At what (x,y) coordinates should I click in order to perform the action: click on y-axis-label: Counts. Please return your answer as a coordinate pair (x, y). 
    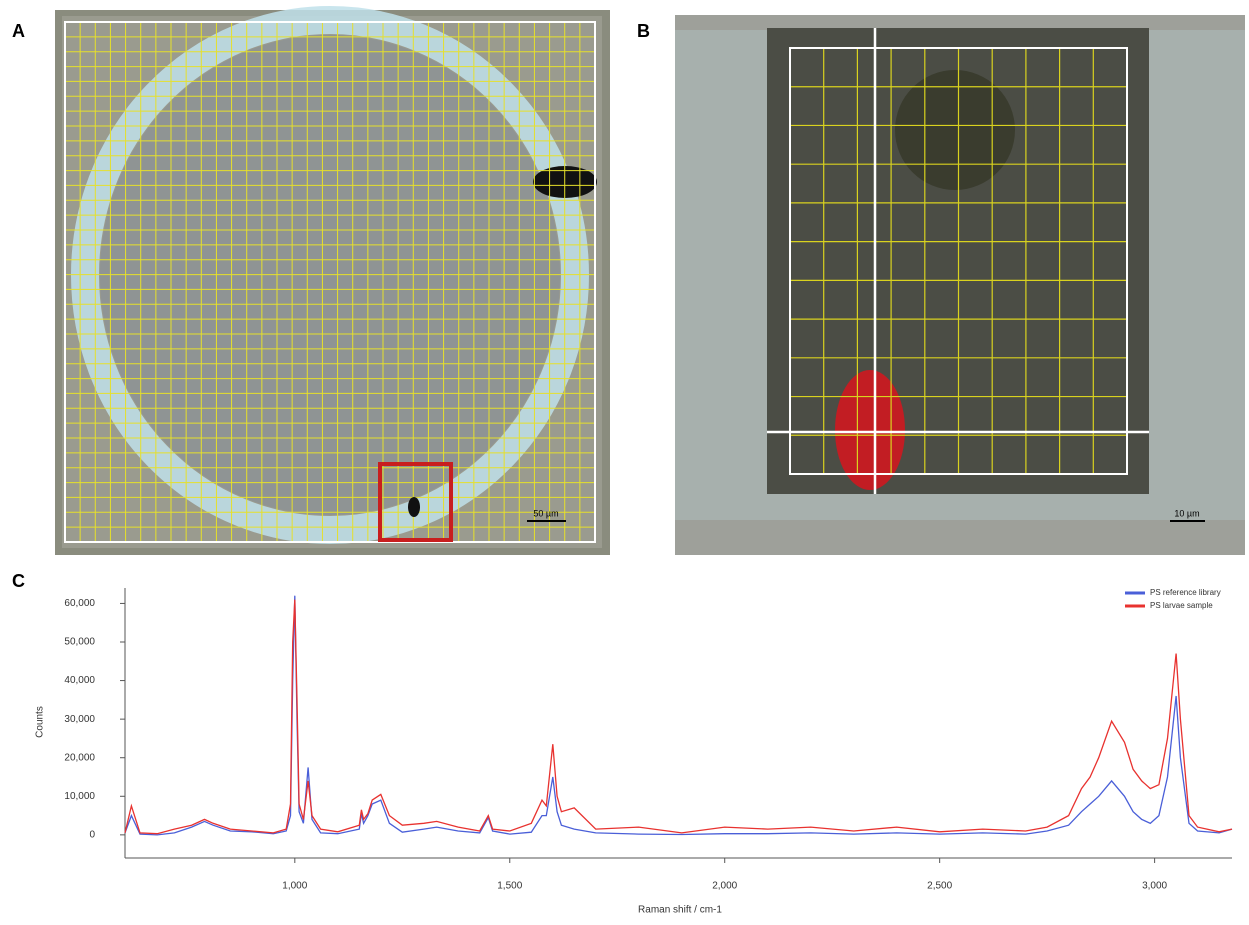
    Looking at the image, I should click on (40, 722).